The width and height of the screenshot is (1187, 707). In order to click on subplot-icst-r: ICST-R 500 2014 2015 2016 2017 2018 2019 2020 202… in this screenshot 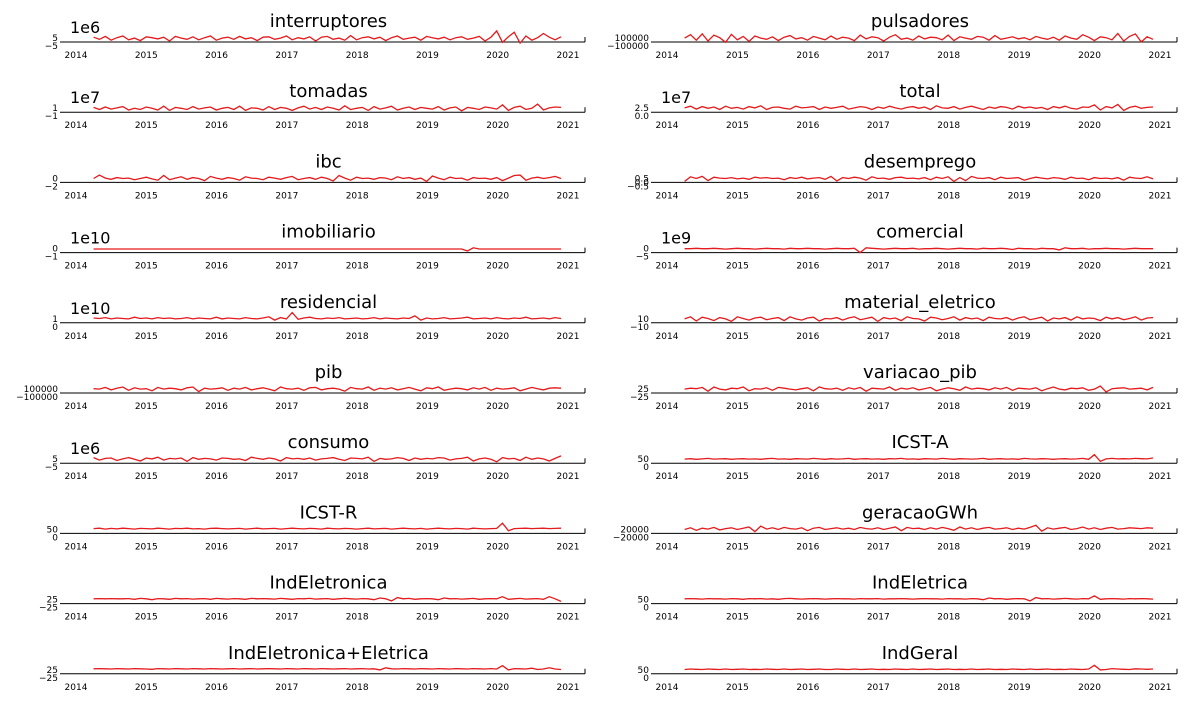, I will do `click(316, 527)`.